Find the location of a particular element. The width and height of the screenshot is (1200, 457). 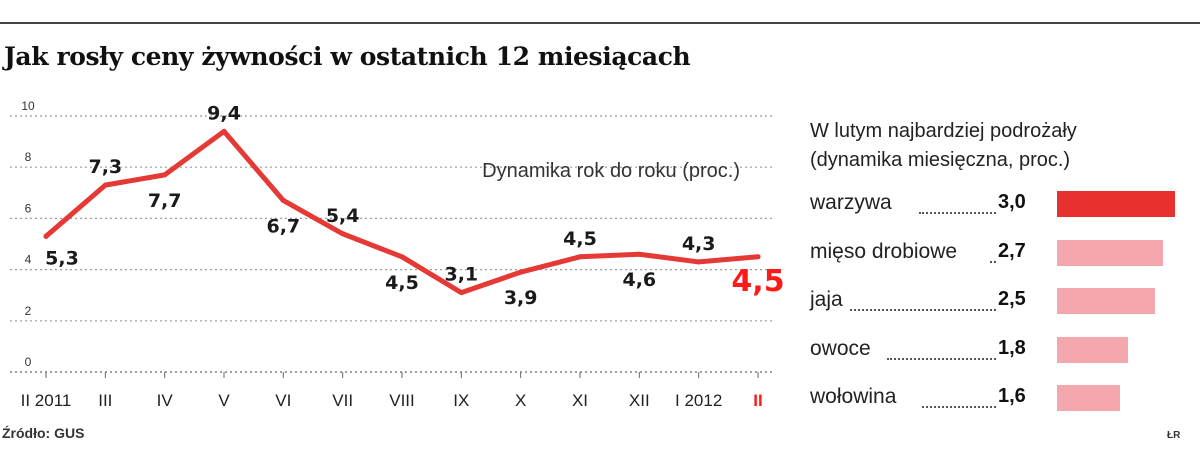

side-bar-value: 2,5 is located at coordinates (1012, 299).